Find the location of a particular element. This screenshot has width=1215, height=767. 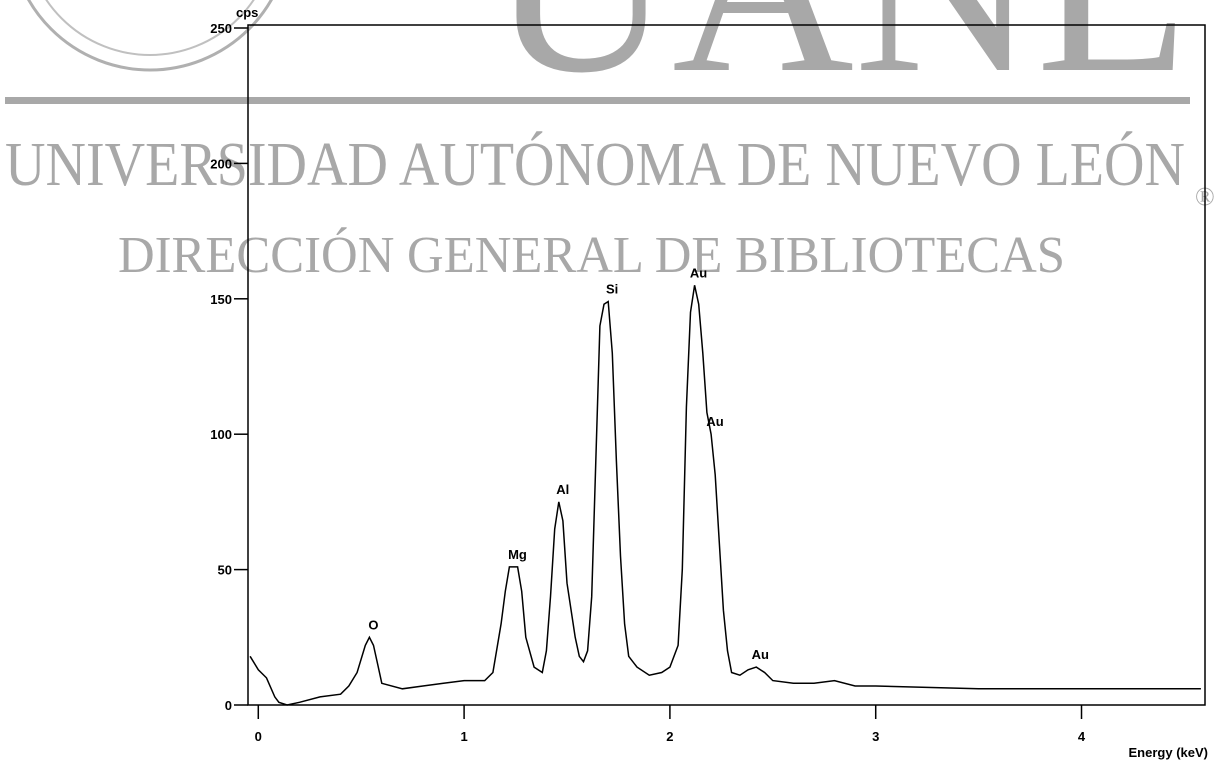

peak-label: Al is located at coordinates (562, 489).